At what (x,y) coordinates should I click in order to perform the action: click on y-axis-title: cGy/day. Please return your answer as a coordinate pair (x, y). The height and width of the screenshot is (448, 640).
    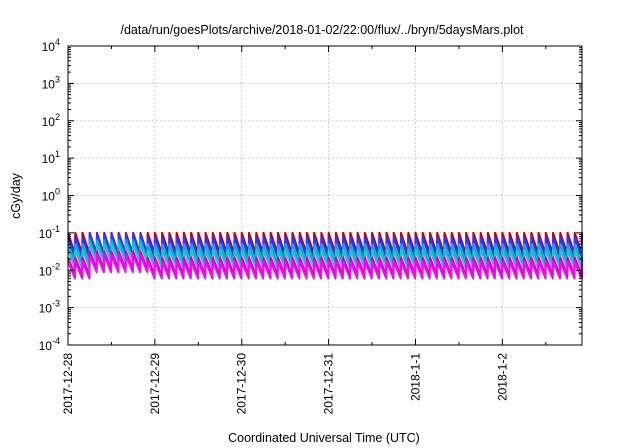
    Looking at the image, I should click on (16, 195).